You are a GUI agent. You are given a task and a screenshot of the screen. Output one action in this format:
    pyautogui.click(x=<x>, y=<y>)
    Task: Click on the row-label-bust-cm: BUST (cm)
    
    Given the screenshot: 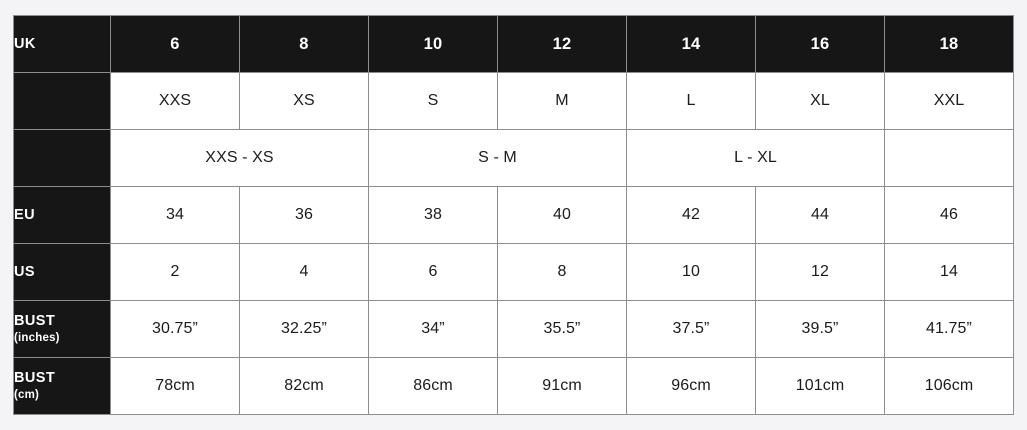 What is the action you would take?
    pyautogui.click(x=62, y=386)
    